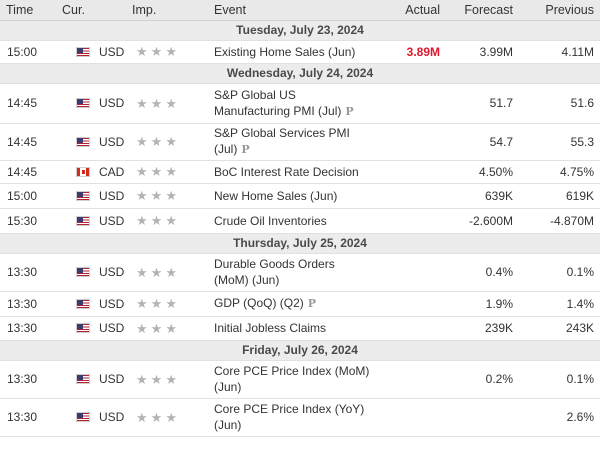 This screenshot has width=600, height=467. Describe the element at coordinates (278, 102) in the screenshot. I see `event-name: S&P Global US Manufacturing PMI (Jul)` at that location.